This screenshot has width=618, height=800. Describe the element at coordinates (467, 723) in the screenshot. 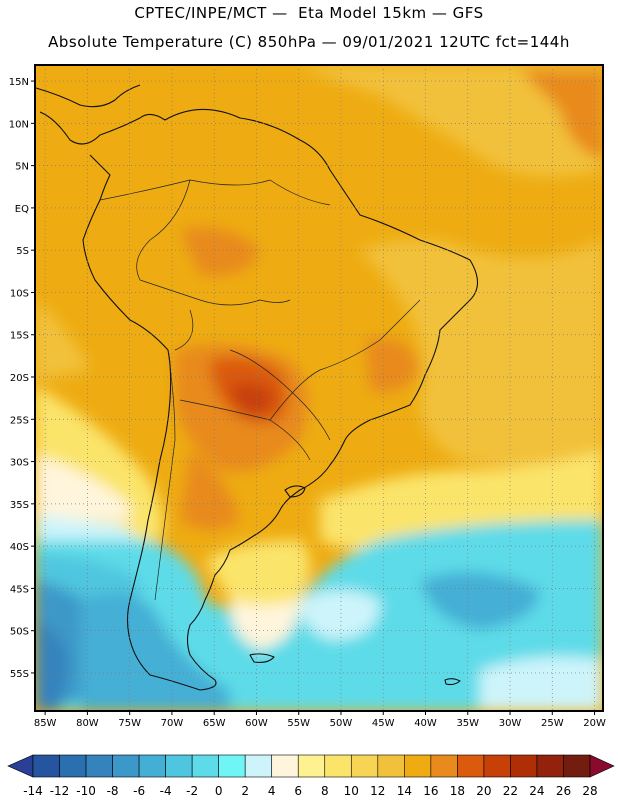

I see `lon-tick-label: 35W` at that location.